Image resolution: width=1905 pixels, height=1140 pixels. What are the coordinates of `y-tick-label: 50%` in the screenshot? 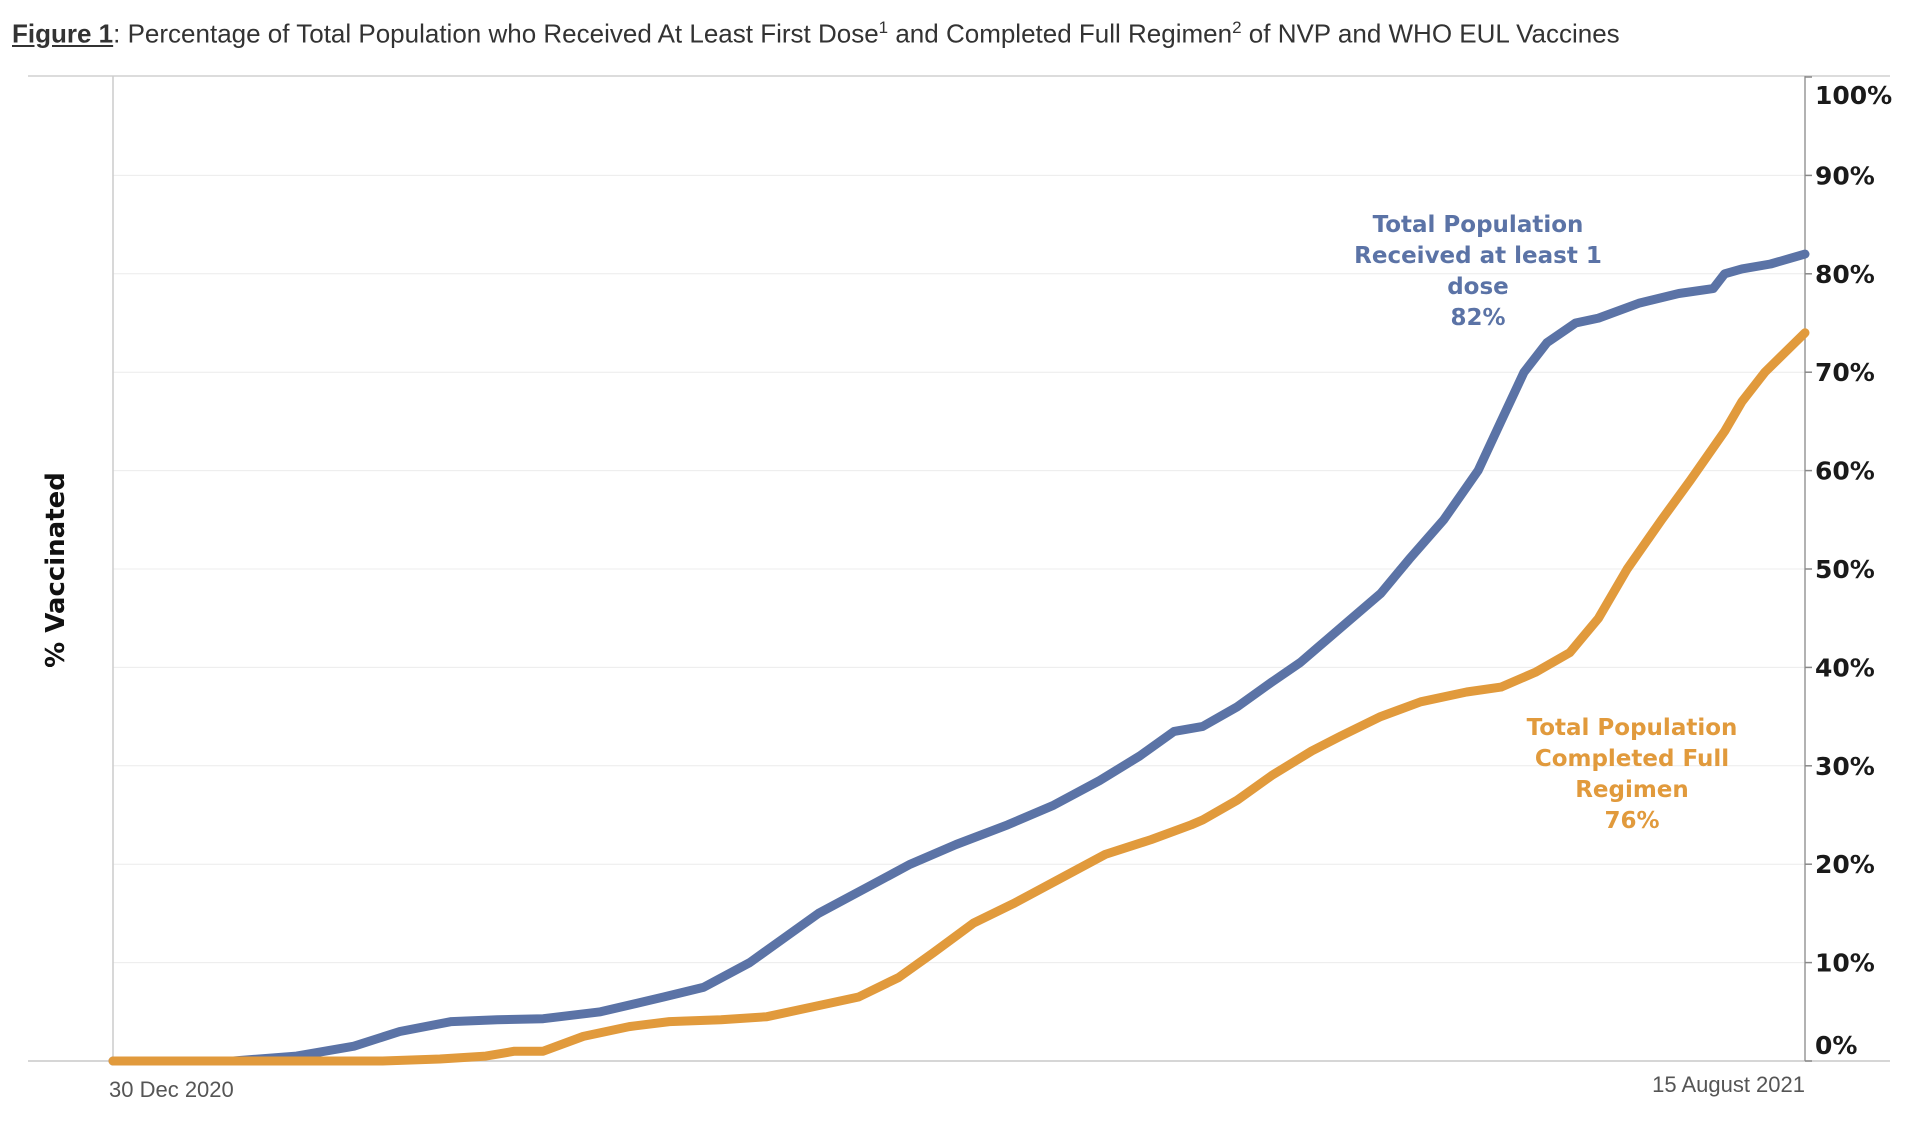 It's located at (1845, 569).